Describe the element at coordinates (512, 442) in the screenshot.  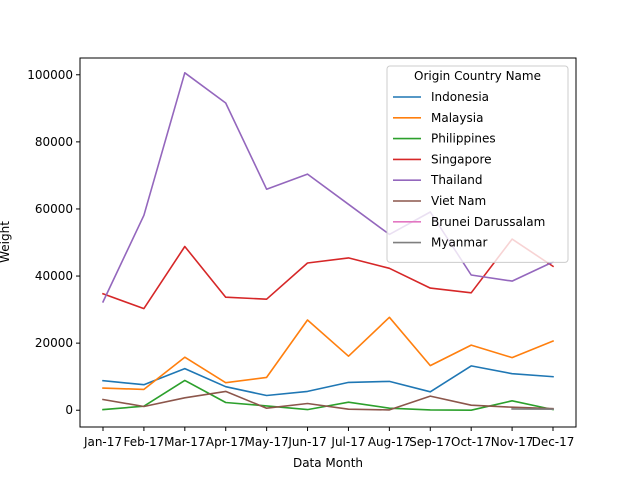
I see `x-tick-label: Nov-17` at that location.